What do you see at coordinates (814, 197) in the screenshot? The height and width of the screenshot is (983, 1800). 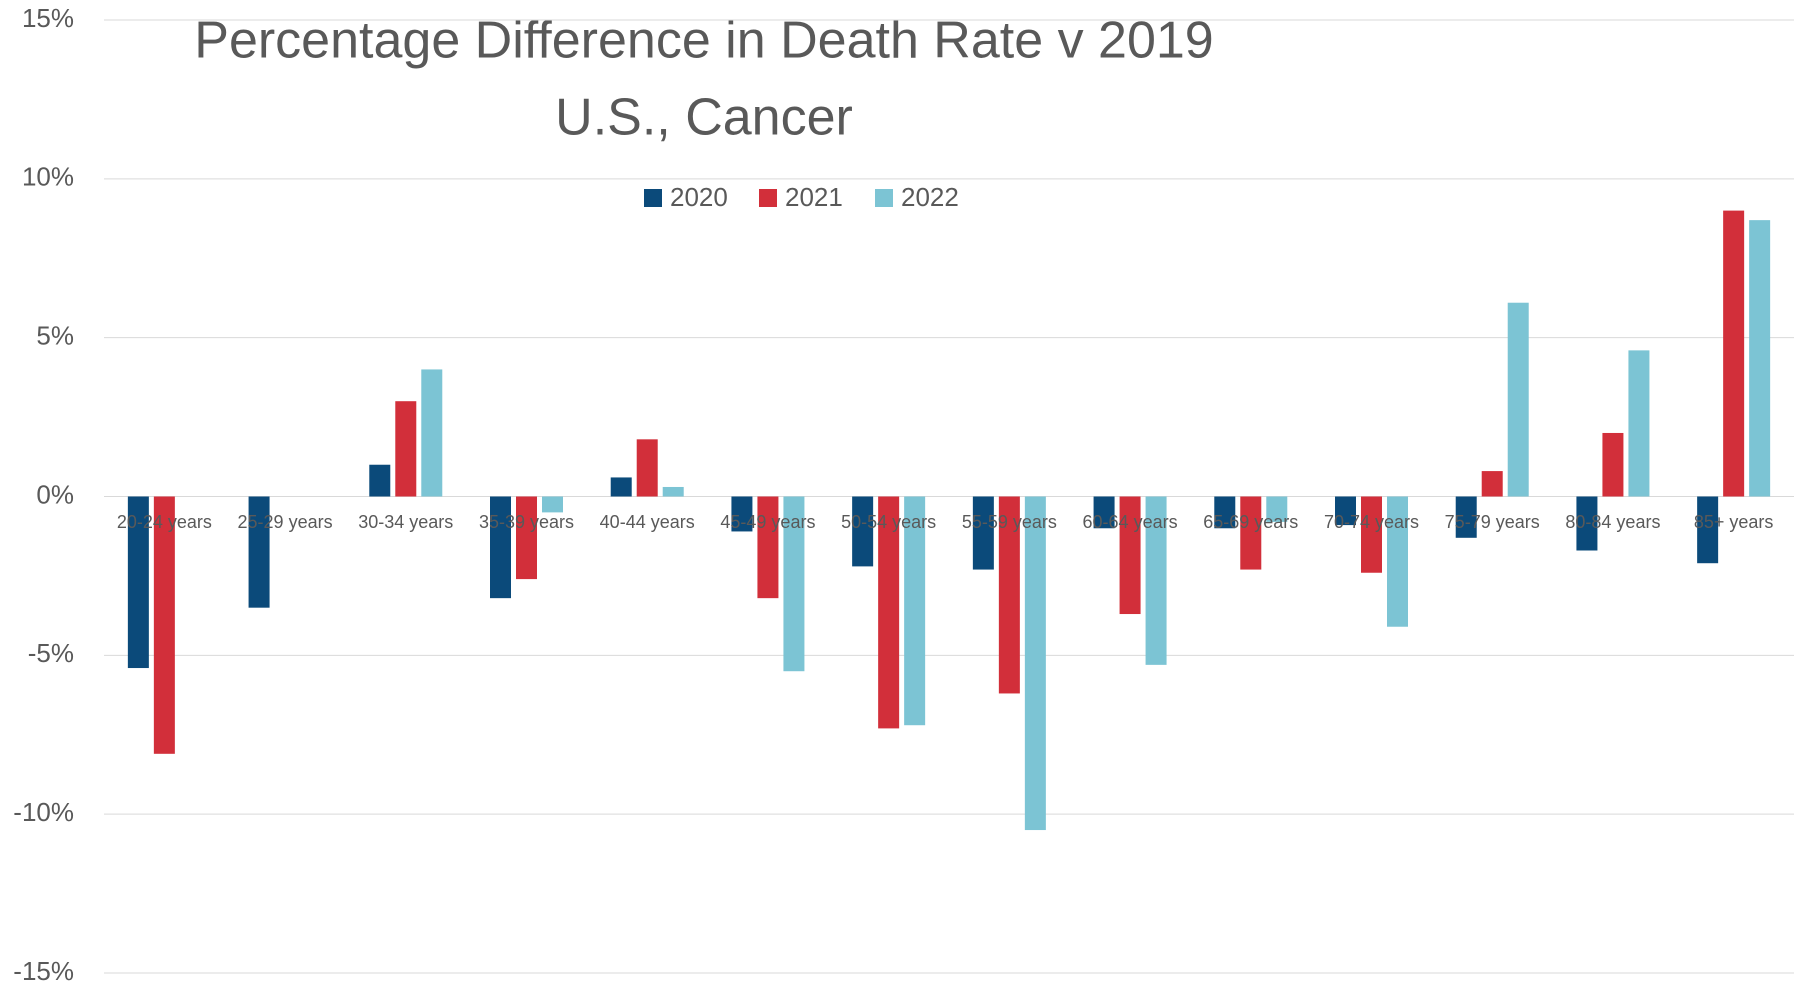 I see `legend-label: 2021` at bounding box center [814, 197].